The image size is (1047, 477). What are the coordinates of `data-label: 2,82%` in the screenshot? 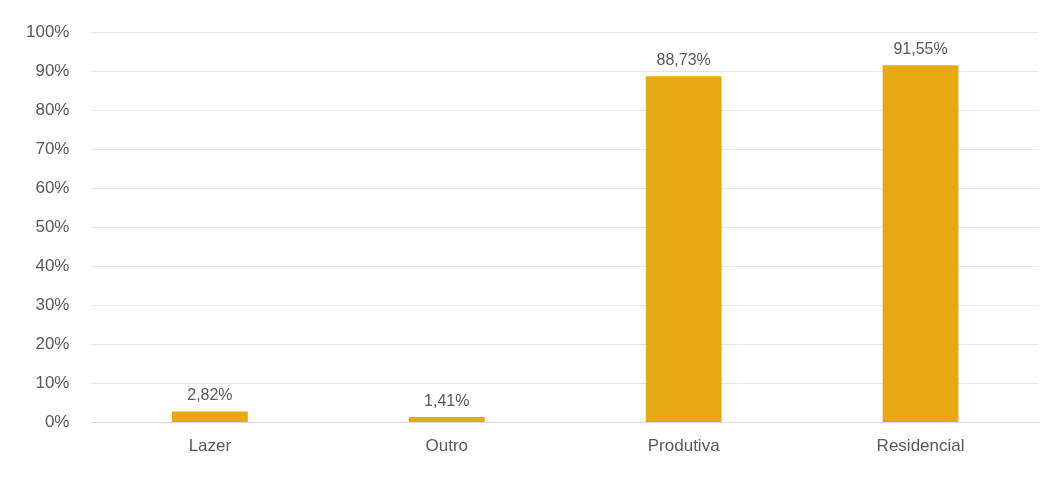 It's located at (210, 394).